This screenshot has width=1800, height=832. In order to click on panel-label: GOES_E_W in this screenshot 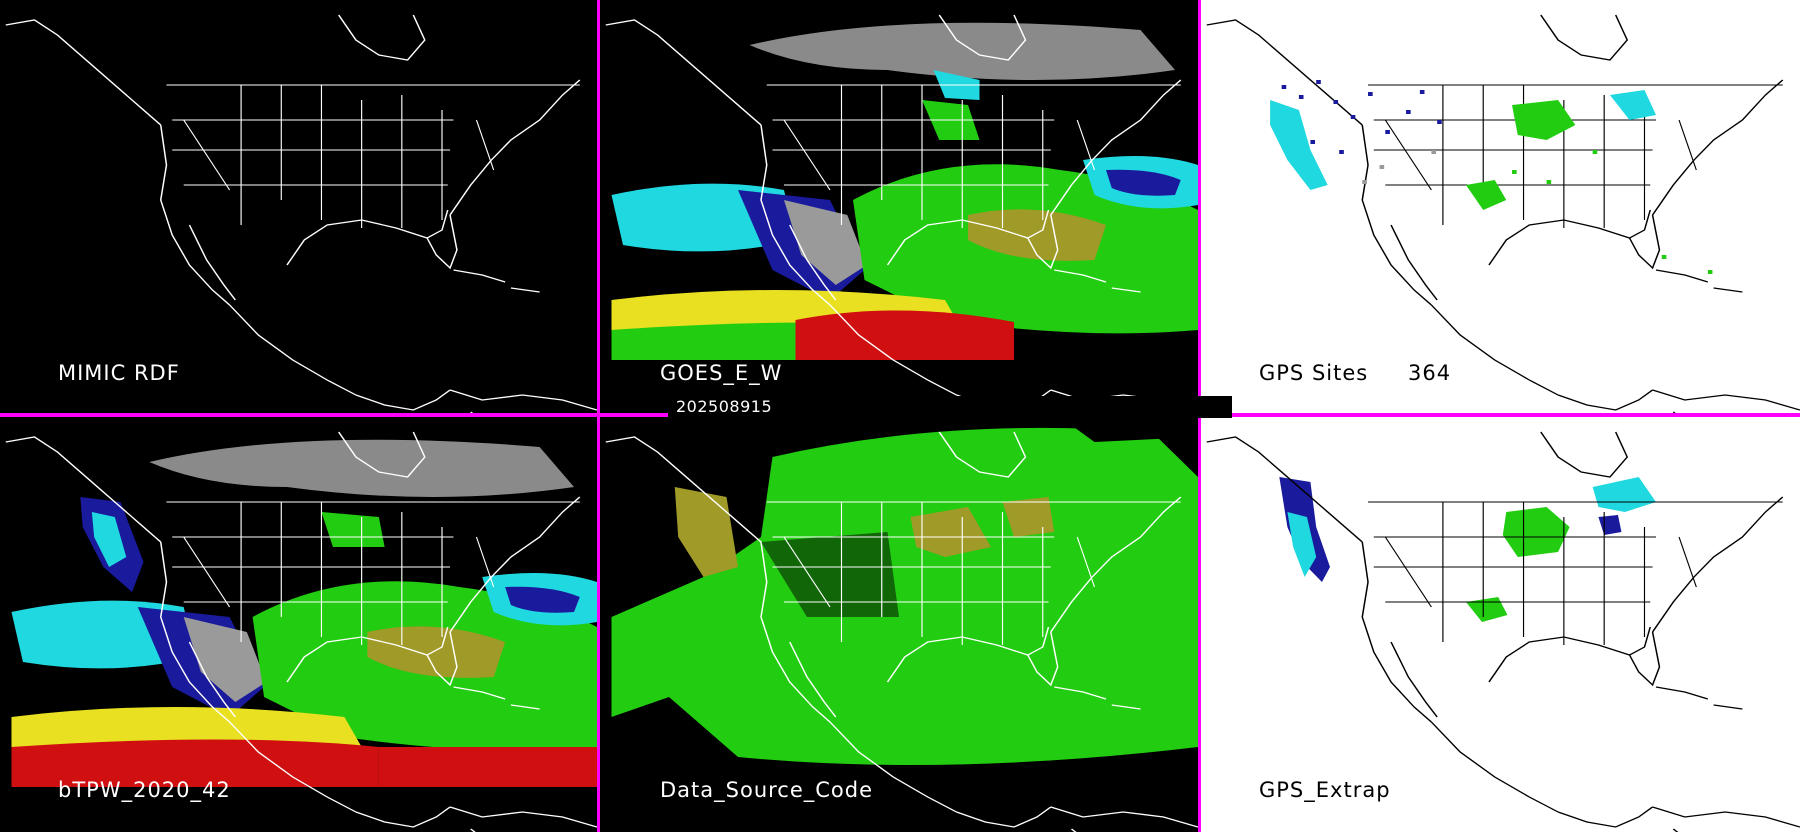, I will do `click(721, 373)`.